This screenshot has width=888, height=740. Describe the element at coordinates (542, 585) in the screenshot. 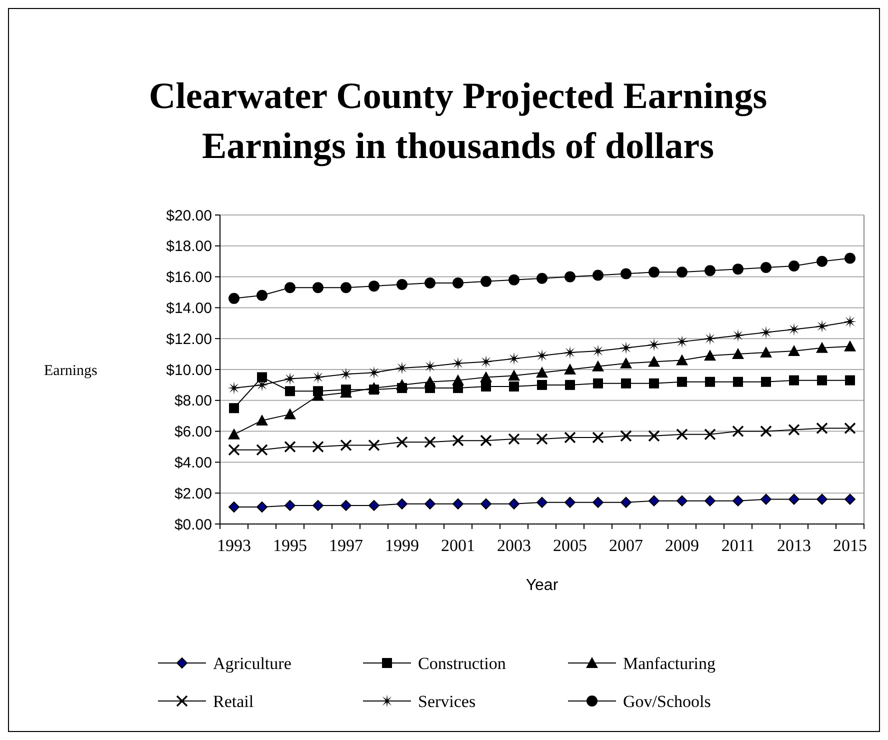

I see `x-axis-title: Year` at that location.